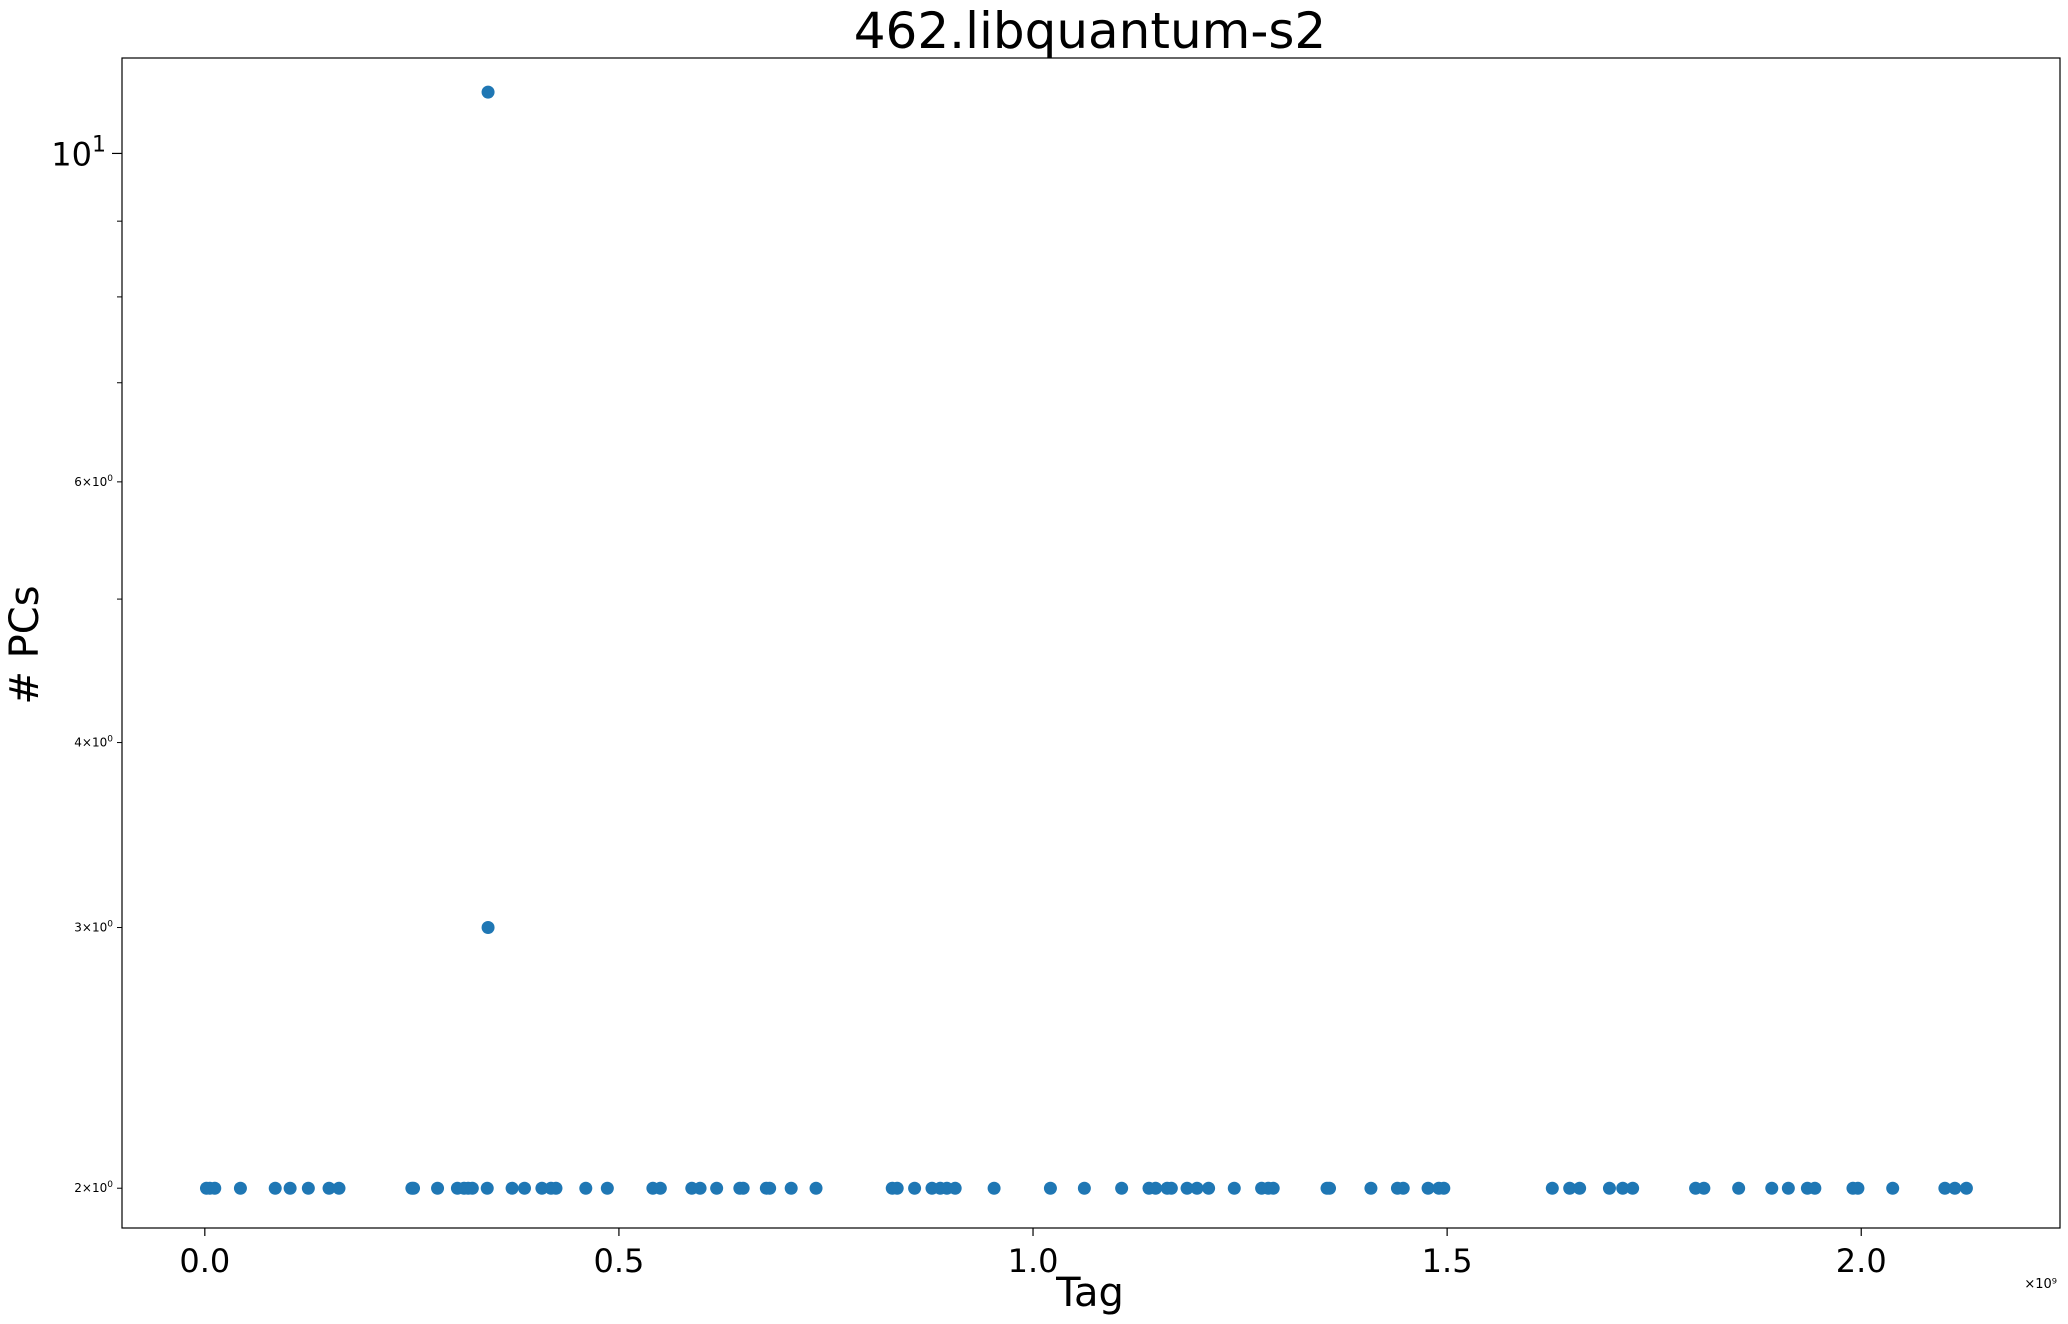  I want to click on chart-title: 462.libquantum-s2, so click(1090, 31).